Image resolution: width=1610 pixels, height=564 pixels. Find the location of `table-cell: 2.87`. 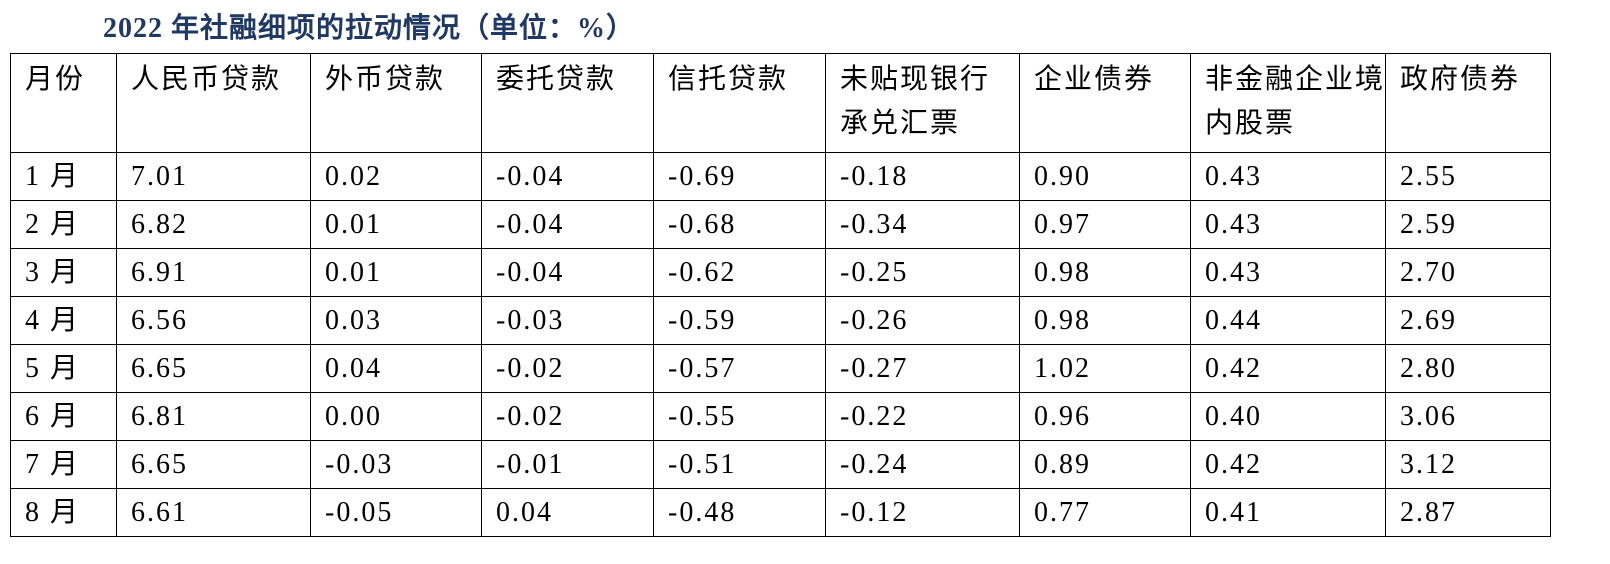

table-cell: 2.87 is located at coordinates (1468, 512).